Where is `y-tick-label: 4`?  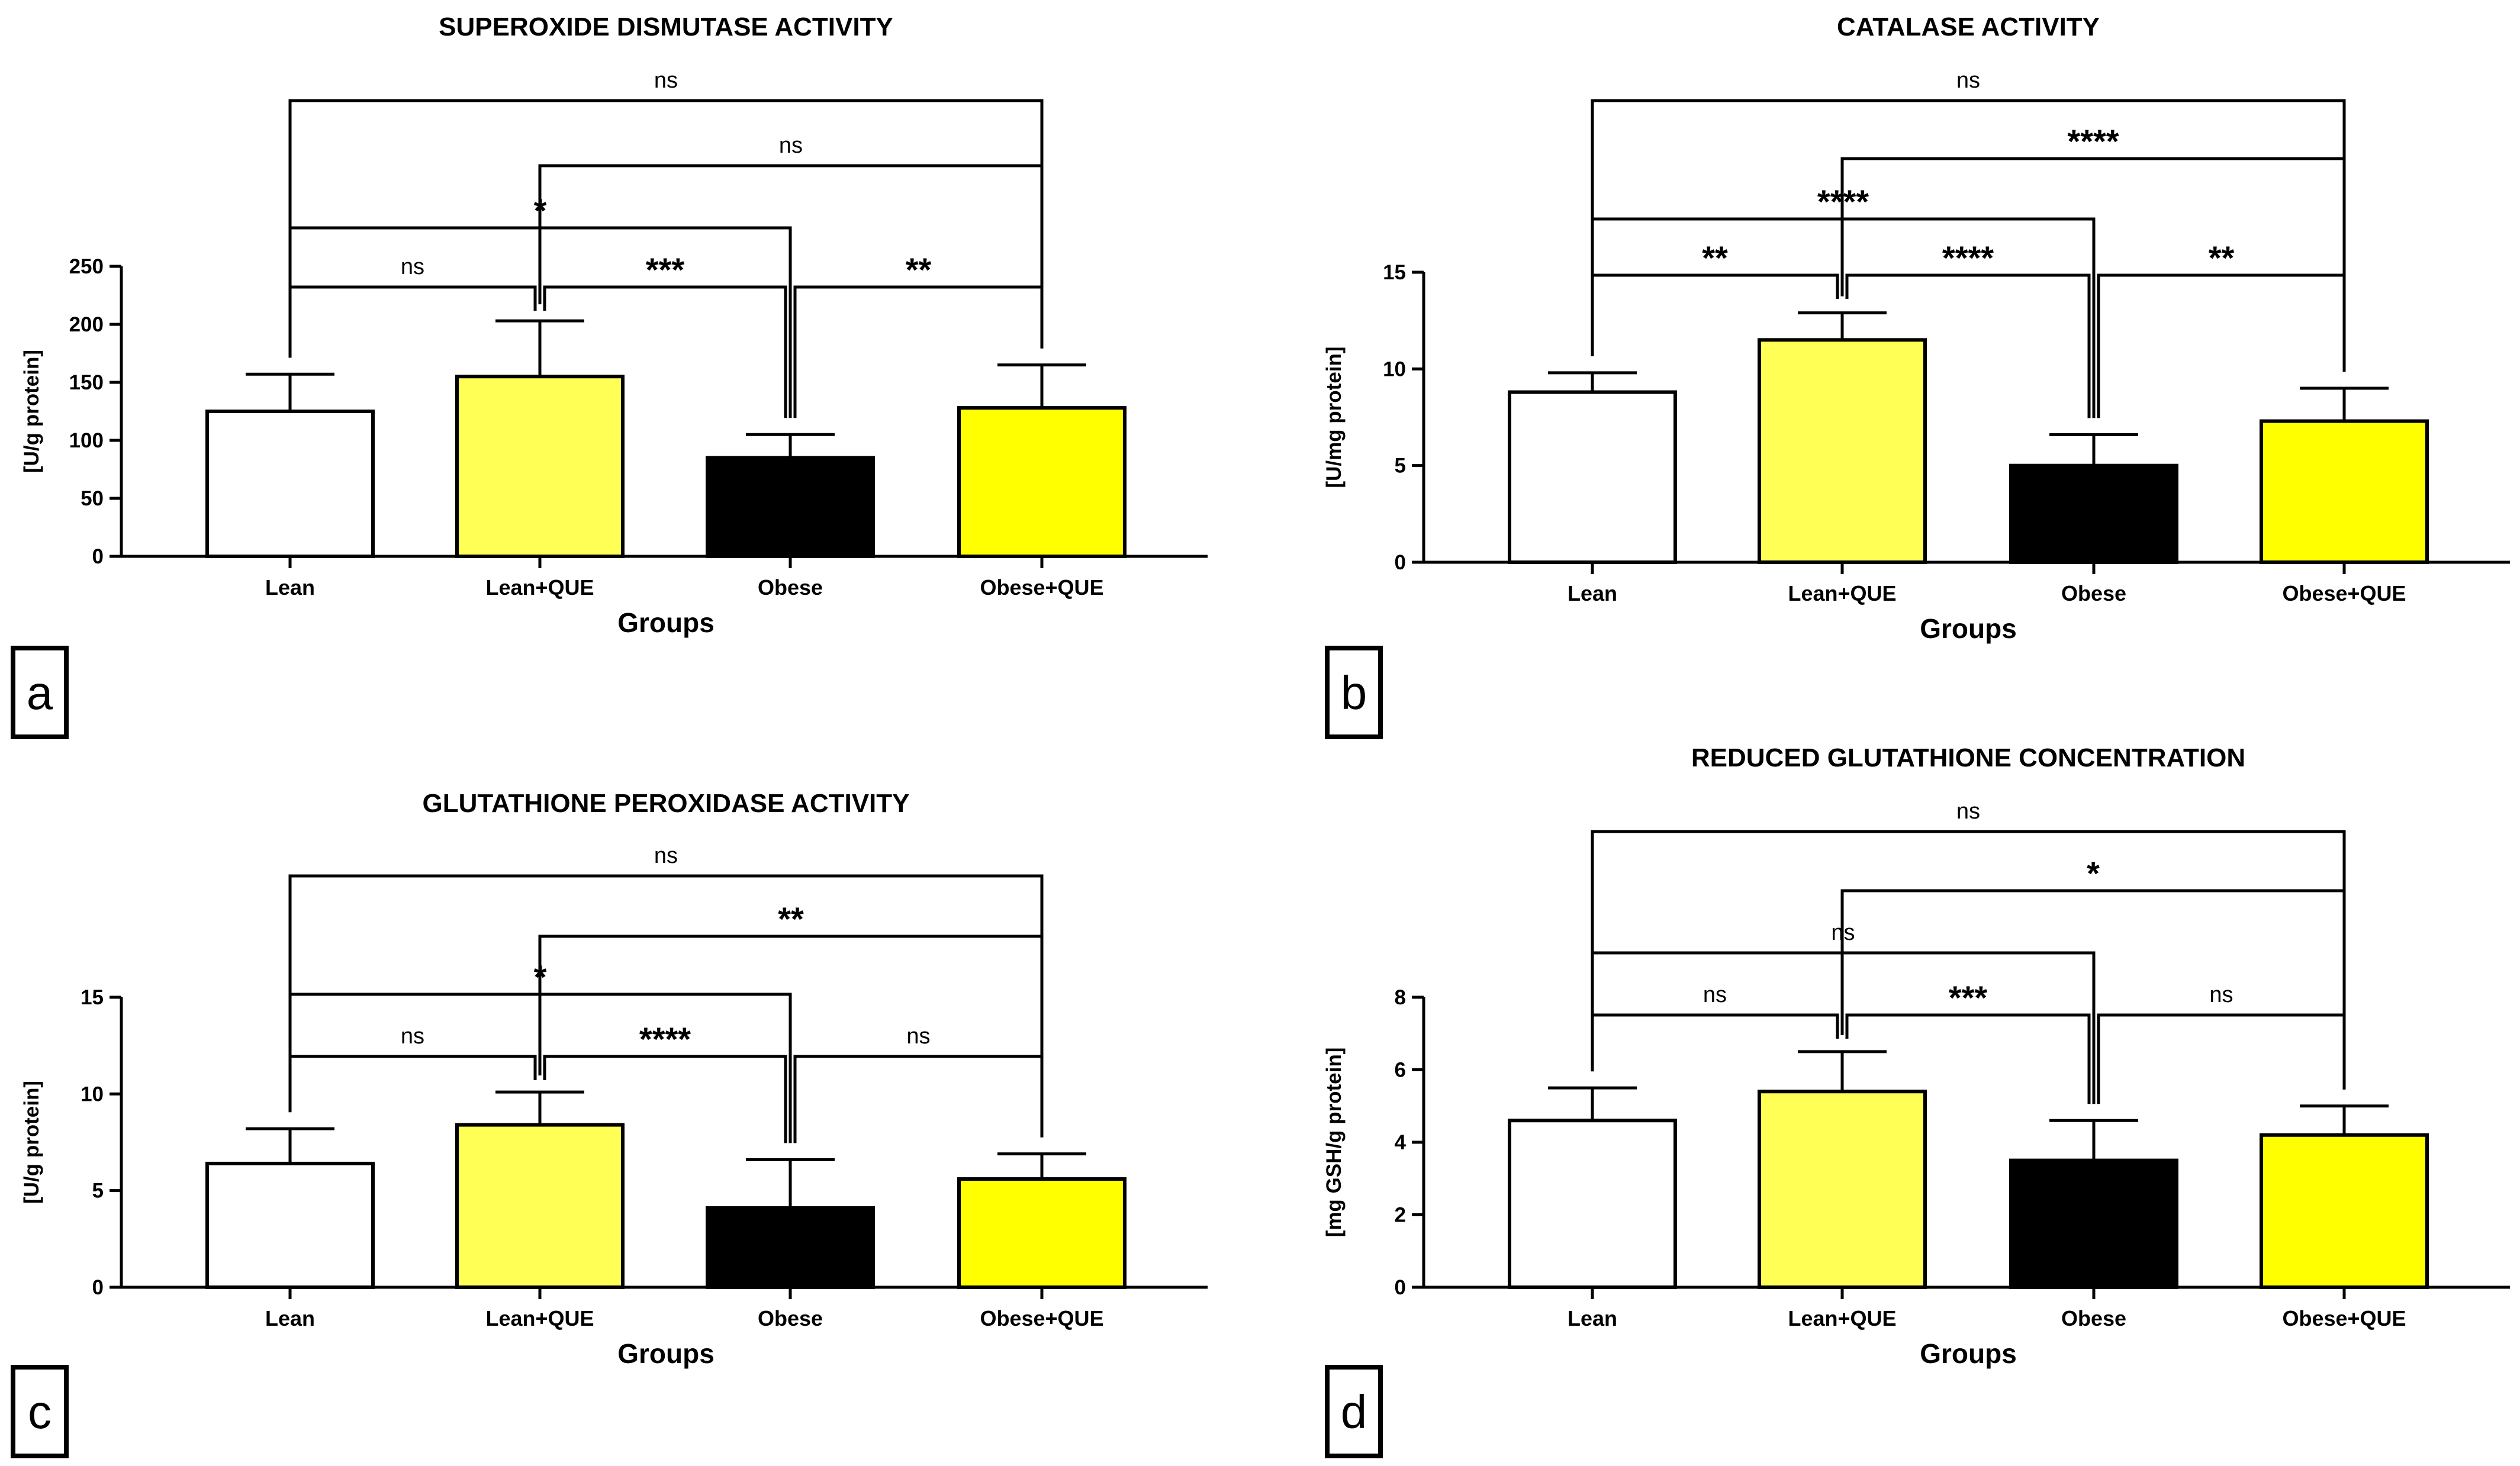 y-tick-label: 4 is located at coordinates (1401, 1142).